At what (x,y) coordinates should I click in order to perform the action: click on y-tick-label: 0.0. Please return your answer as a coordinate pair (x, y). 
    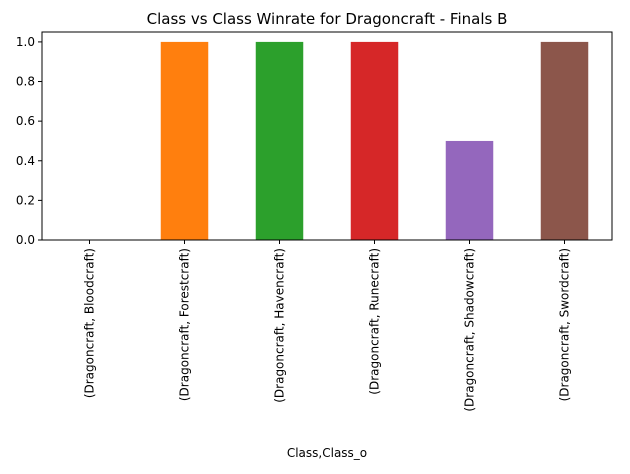
    Looking at the image, I should click on (25, 240).